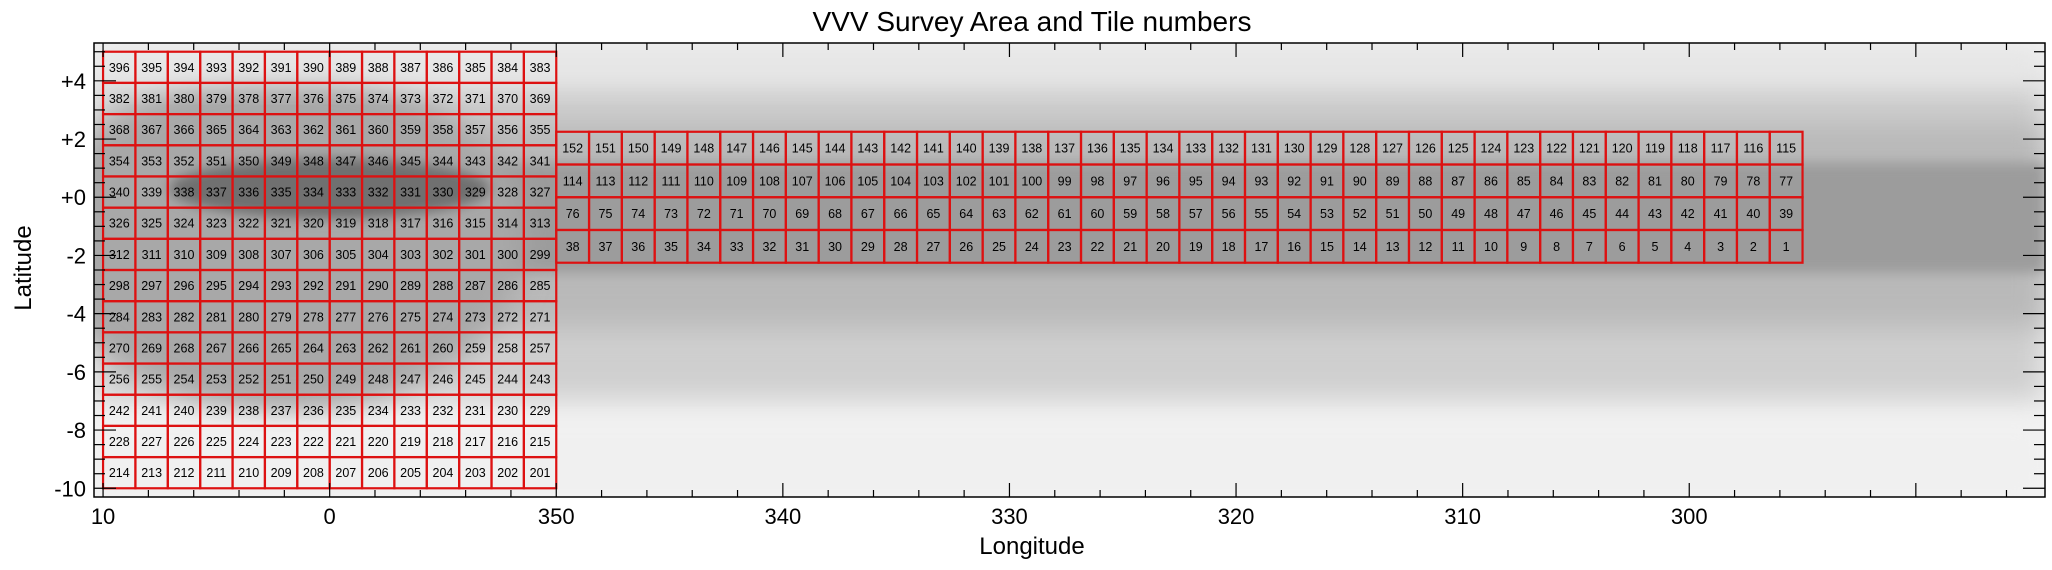 Image resolution: width=2052 pixels, height=570 pixels. What do you see at coordinates (443, 161) in the screenshot?
I see `tile-number: 344` at bounding box center [443, 161].